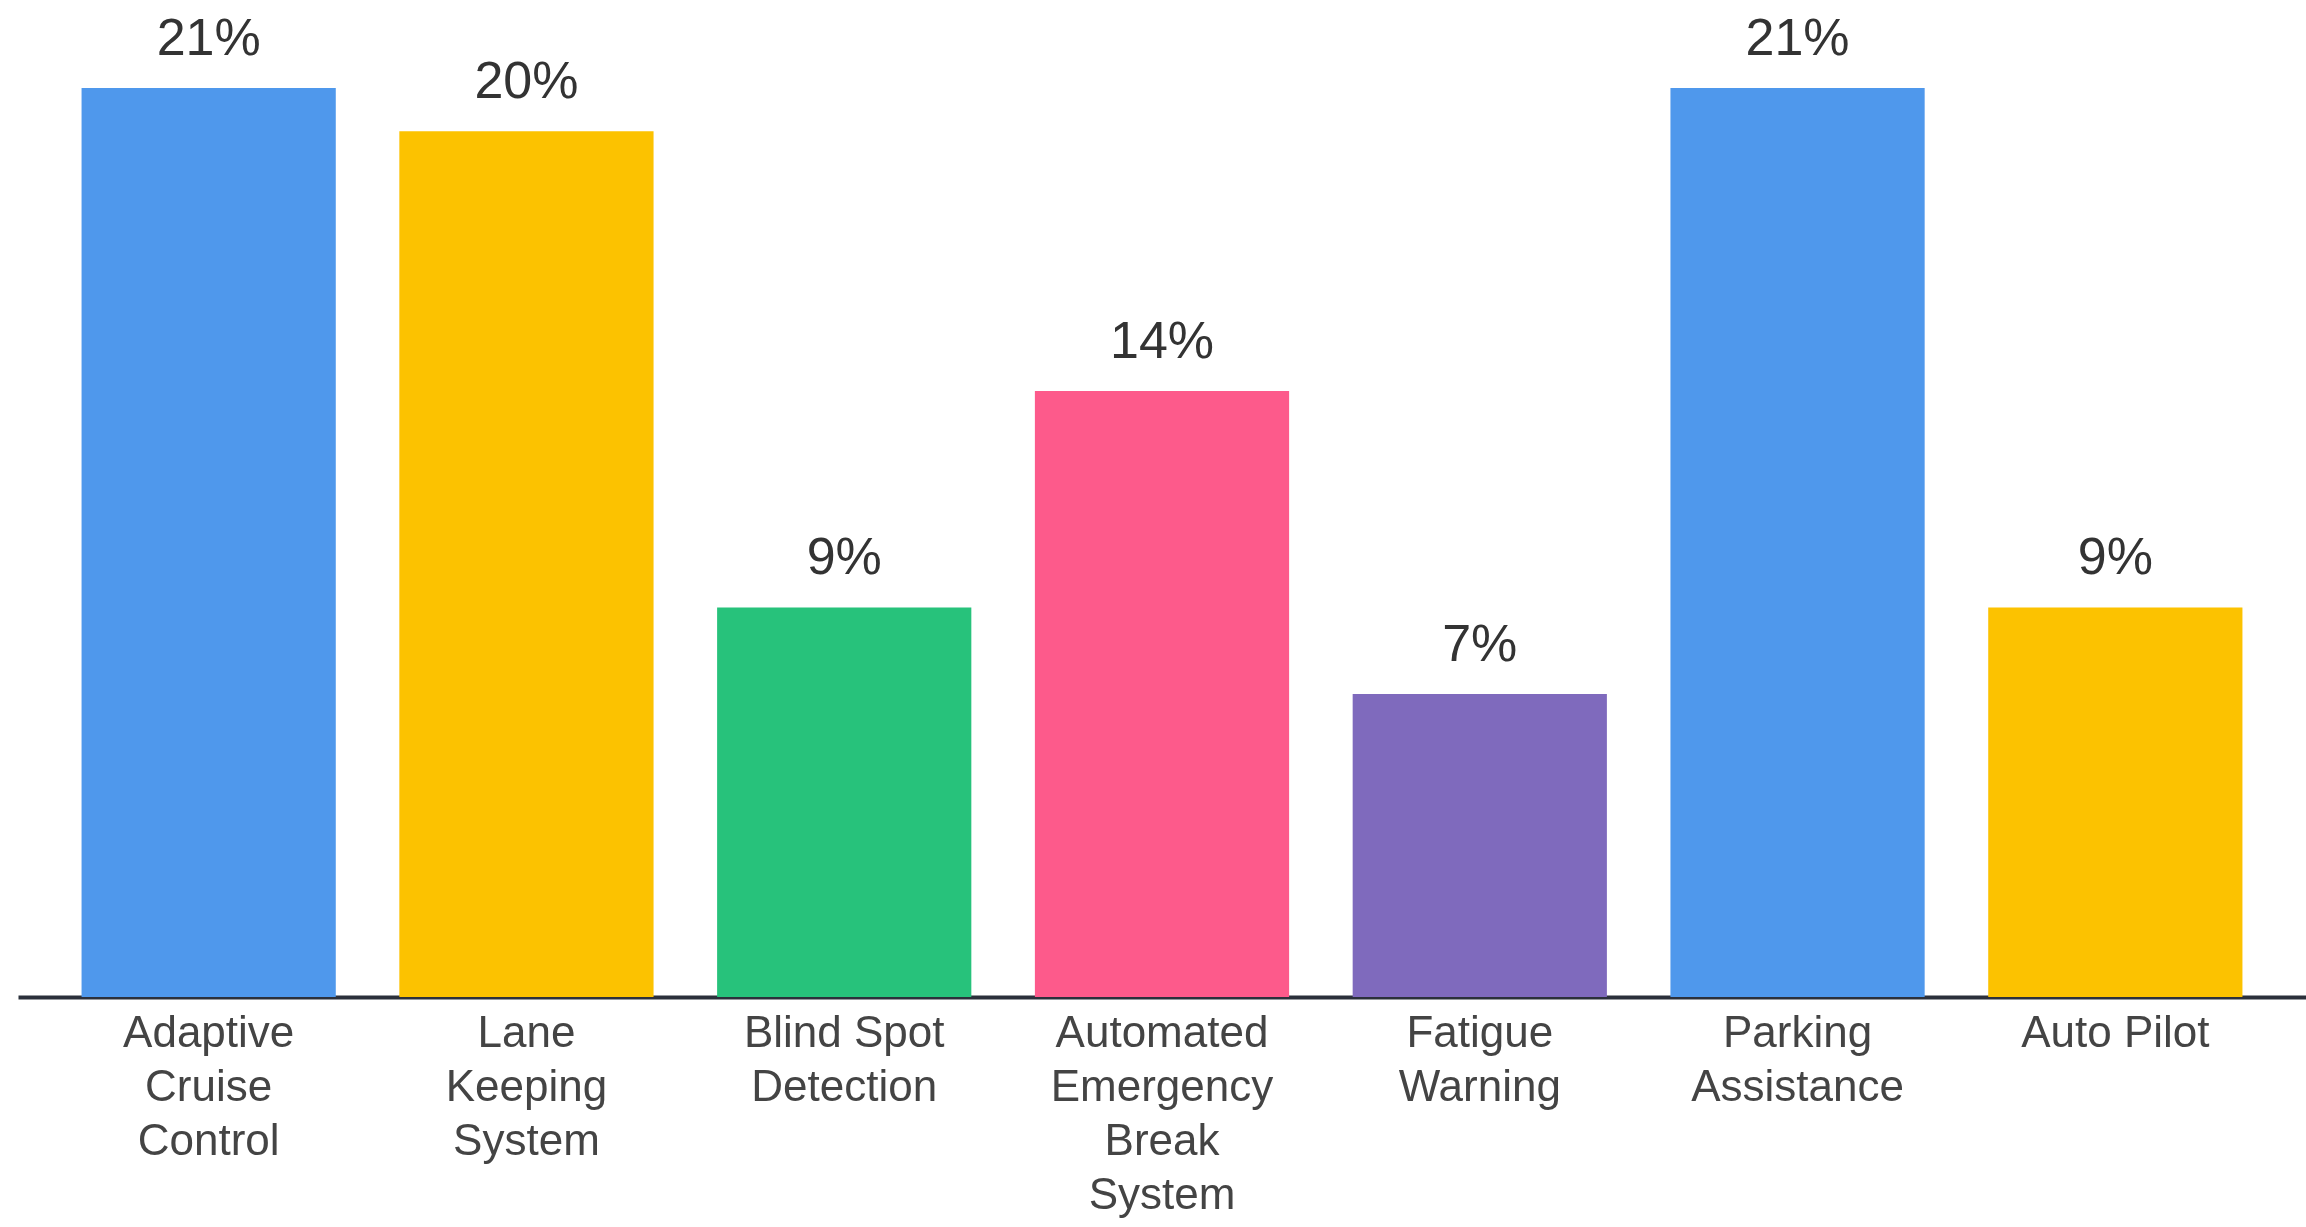 The height and width of the screenshot is (1227, 2306). Describe the element at coordinates (2115, 1031) in the screenshot. I see `x-tick-label: Auto Pilot` at that location.